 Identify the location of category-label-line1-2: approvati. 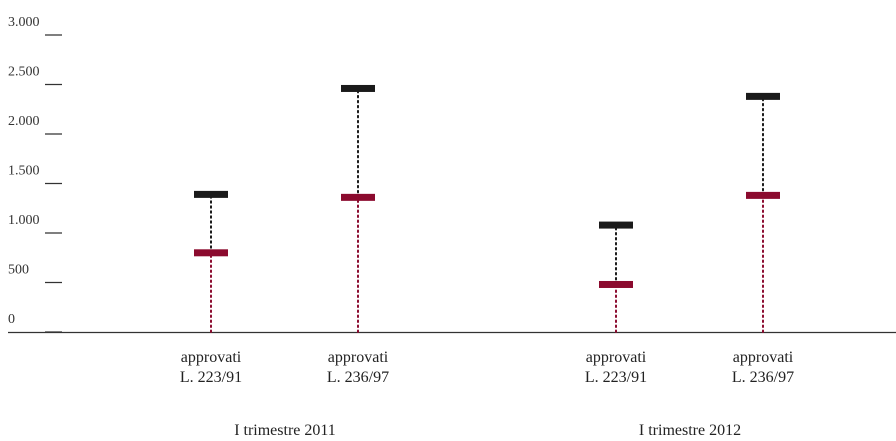
(616, 357).